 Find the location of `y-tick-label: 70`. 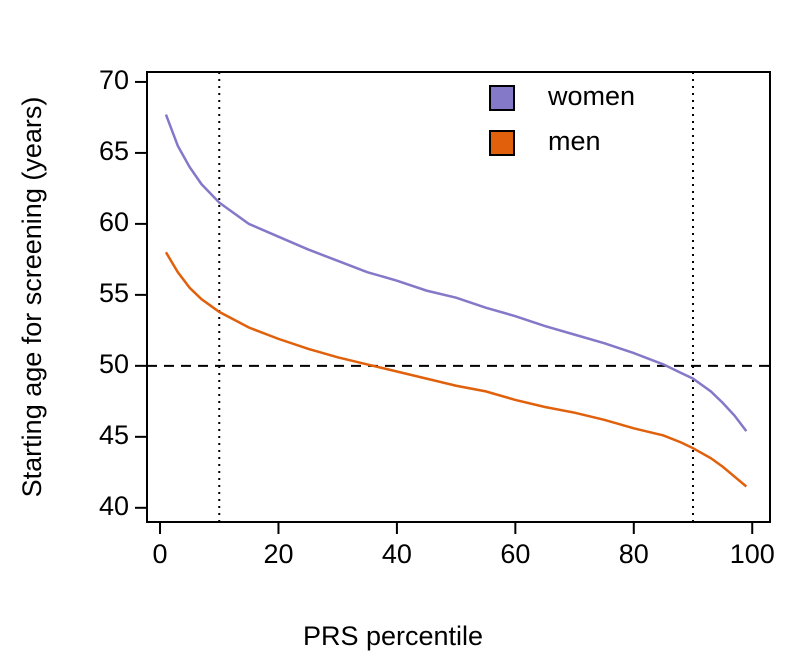

y-tick-label: 70 is located at coordinates (114, 80).